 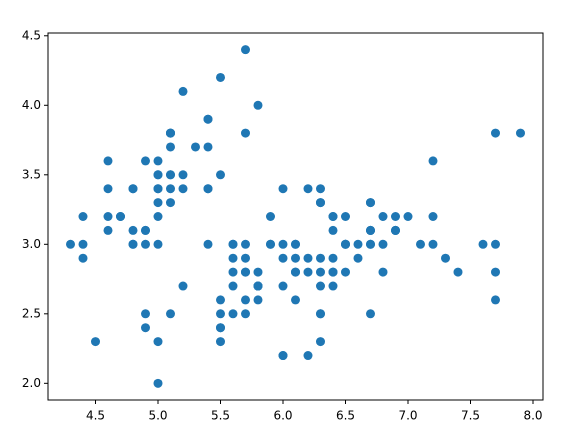 What do you see at coordinates (532, 416) in the screenshot?
I see `x-tick-label: 8.0` at bounding box center [532, 416].